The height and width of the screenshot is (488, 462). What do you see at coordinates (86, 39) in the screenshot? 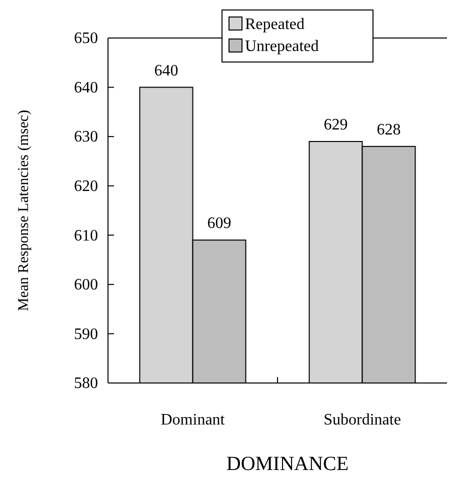
I see `y-tick-label: 650` at bounding box center [86, 39].